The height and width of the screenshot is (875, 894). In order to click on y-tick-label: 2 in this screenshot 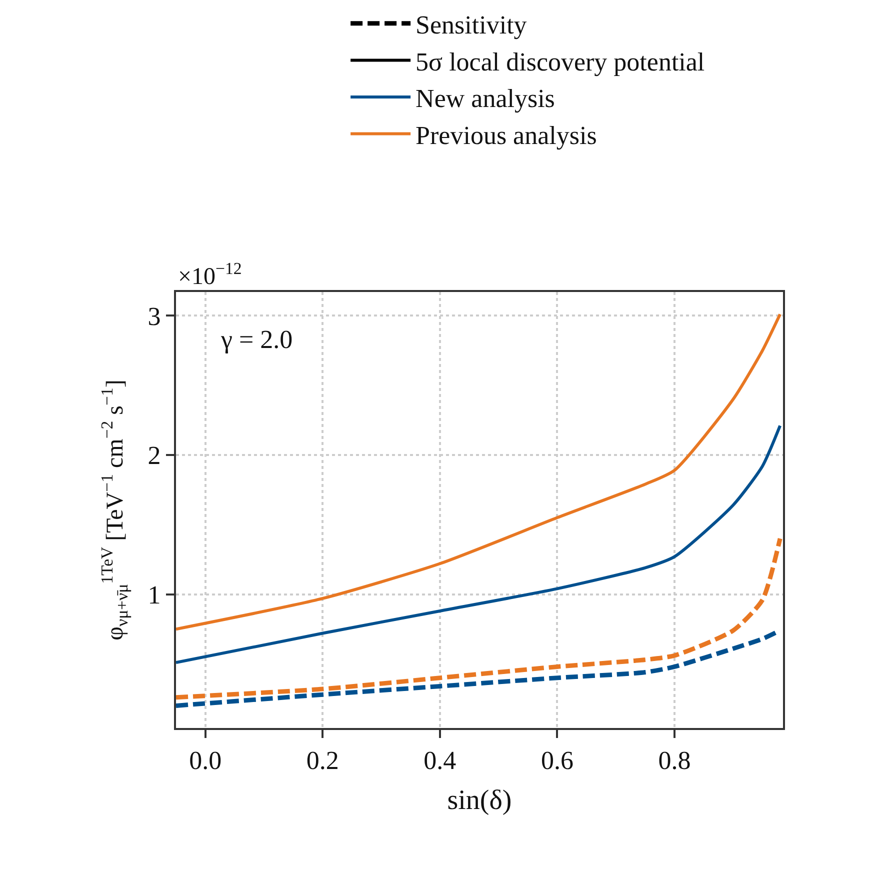, I will do `click(154, 455)`.